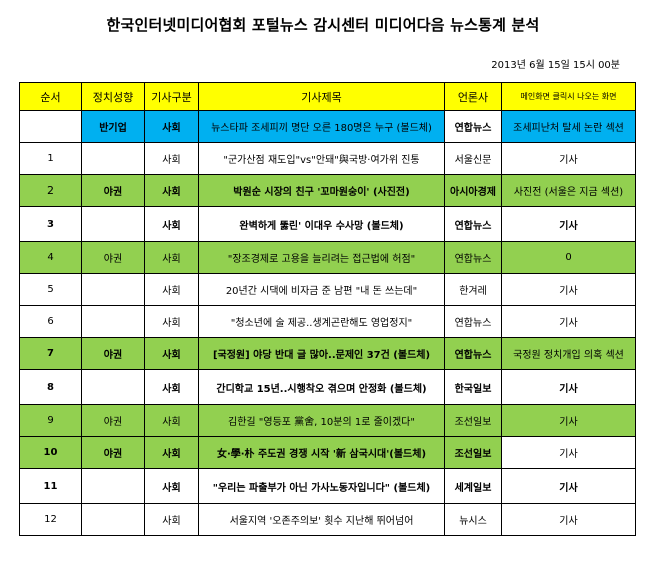 Image resolution: width=646 pixels, height=568 pixels. I want to click on press-cell: 서울신문, so click(473, 158).